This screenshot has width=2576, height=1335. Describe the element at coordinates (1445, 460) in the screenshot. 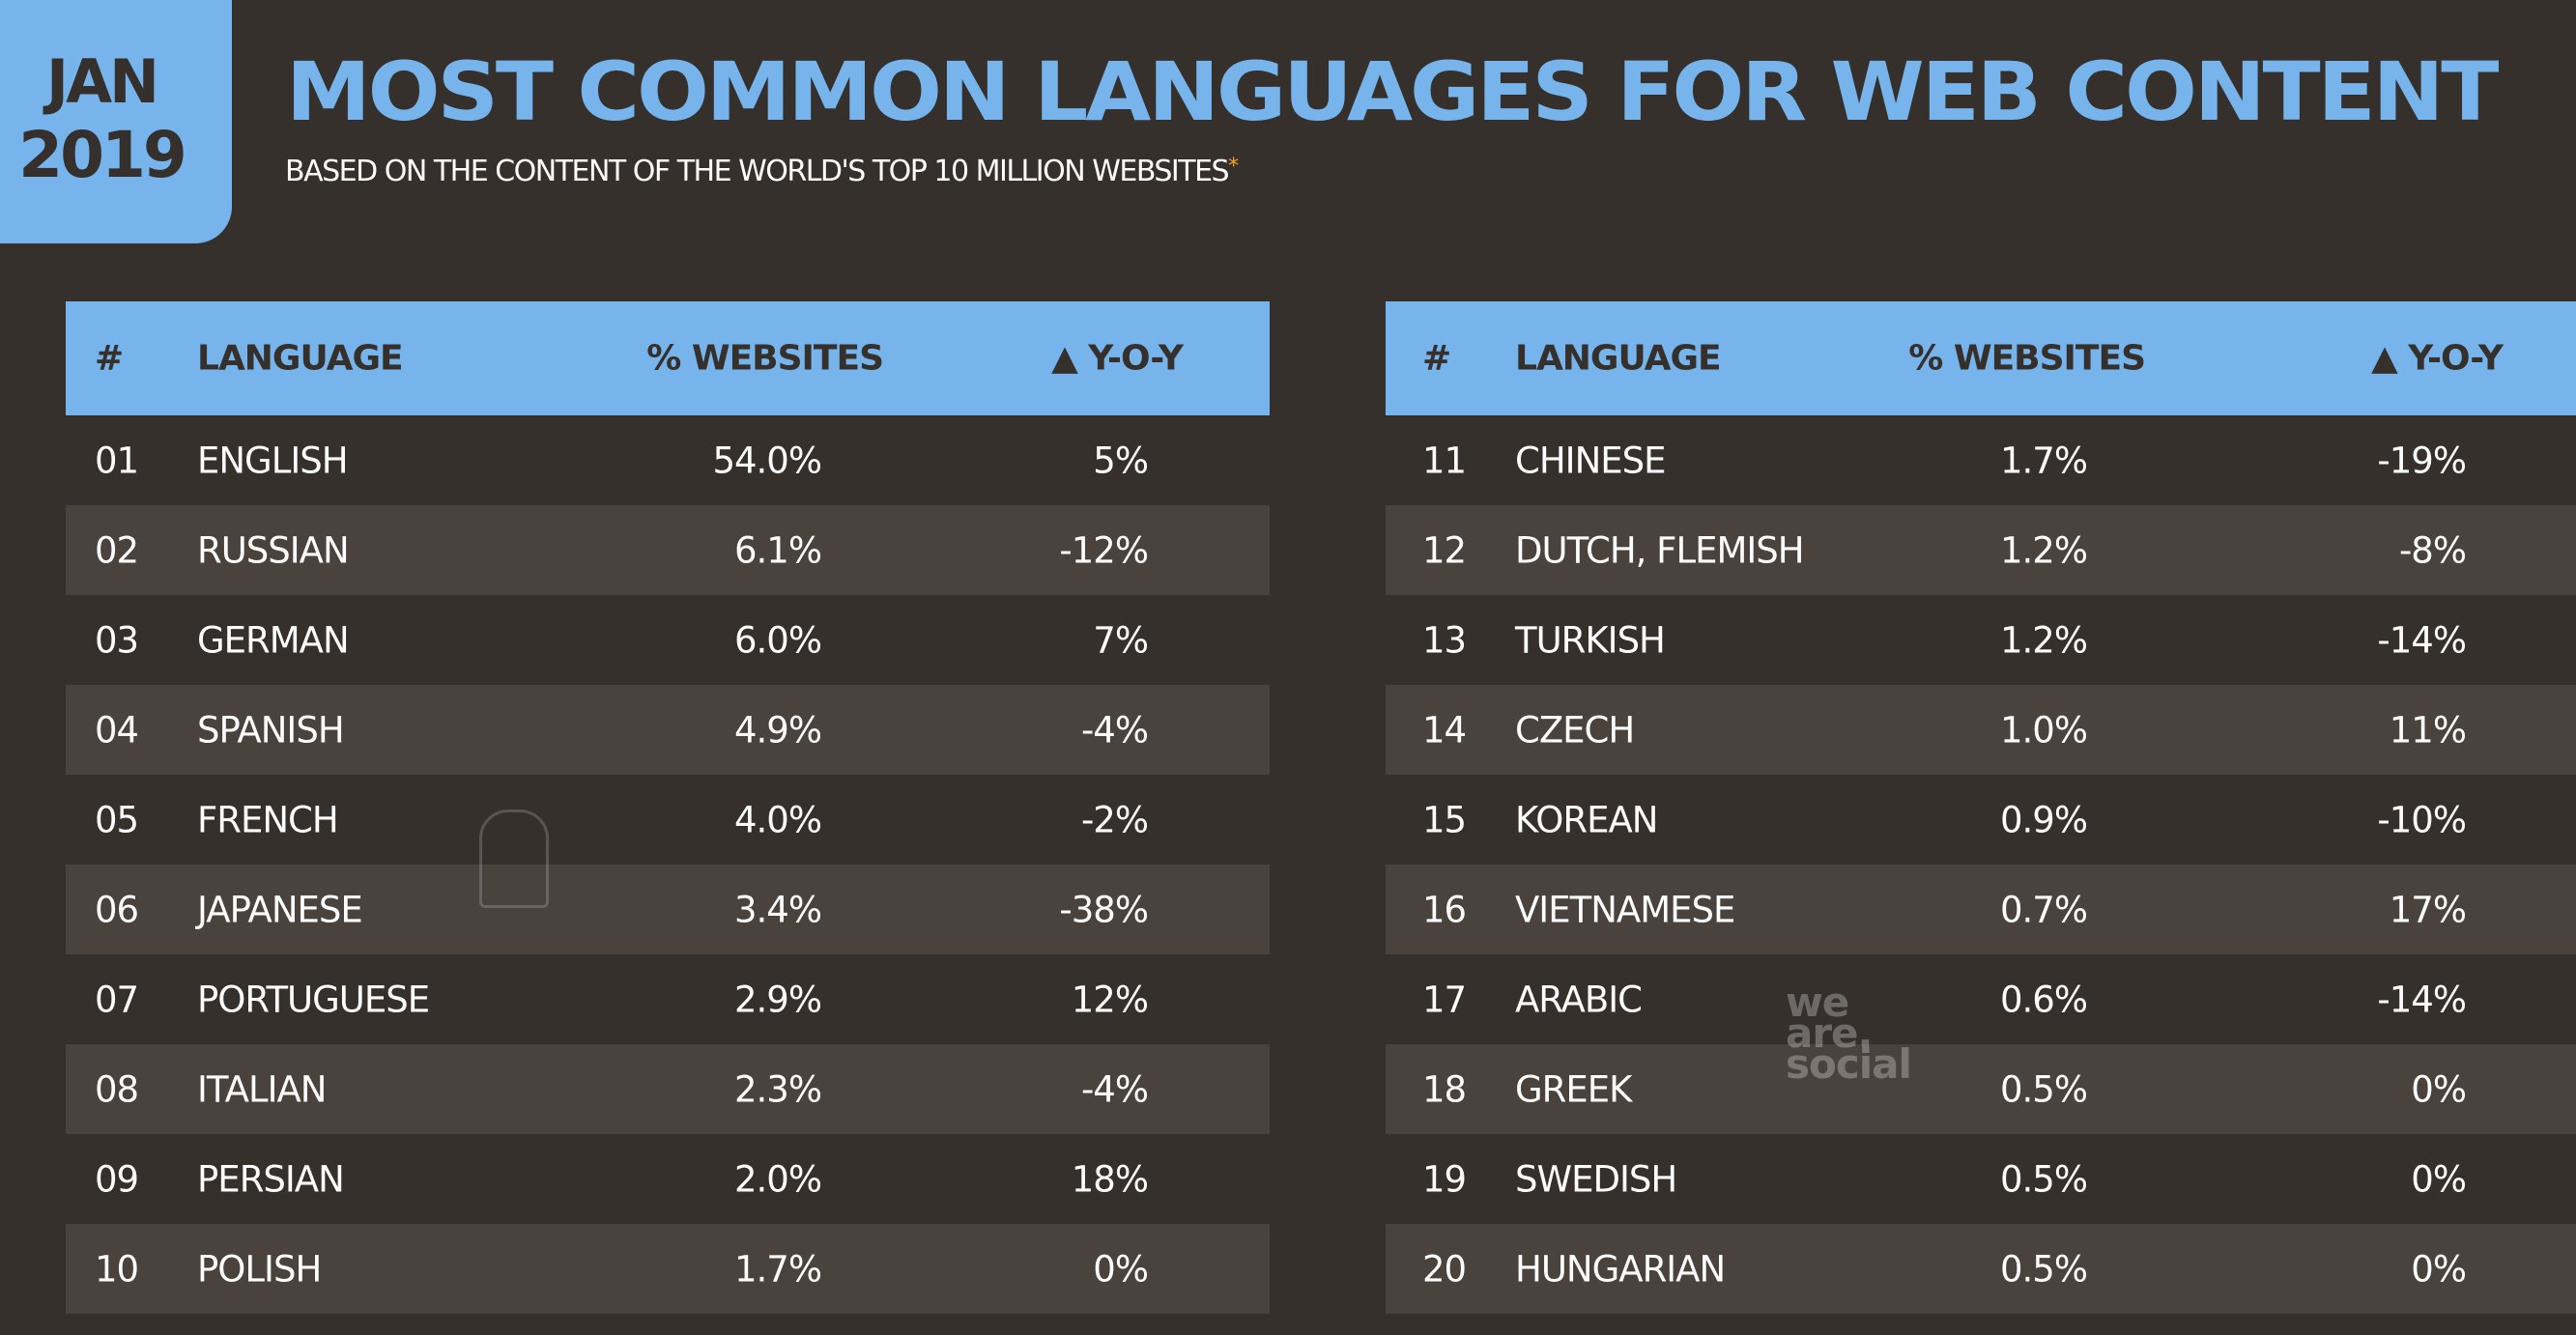

I see `cell-rank: 11` at that location.